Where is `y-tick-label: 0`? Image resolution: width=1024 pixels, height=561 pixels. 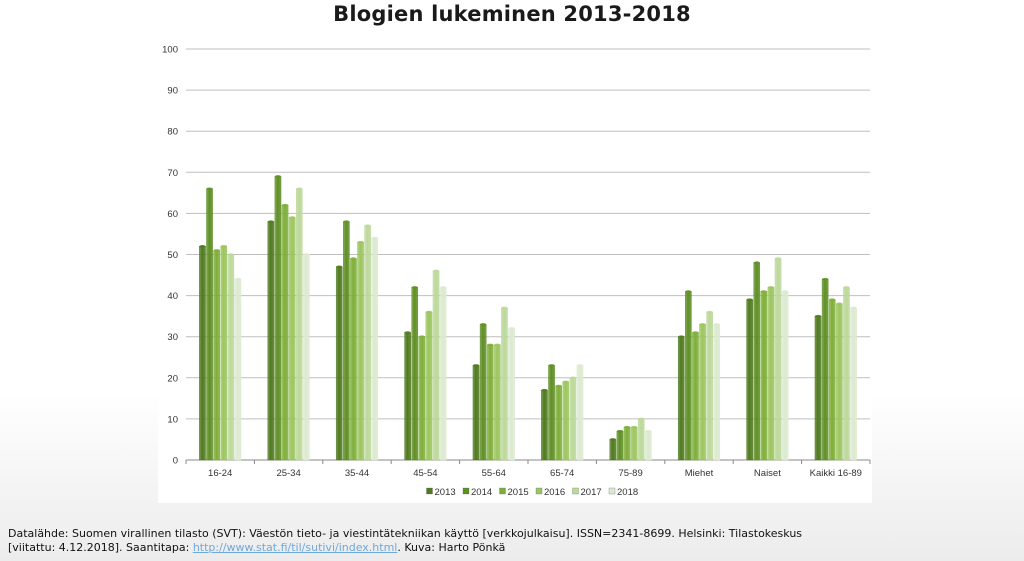
y-tick-label: 0 is located at coordinates (175, 461).